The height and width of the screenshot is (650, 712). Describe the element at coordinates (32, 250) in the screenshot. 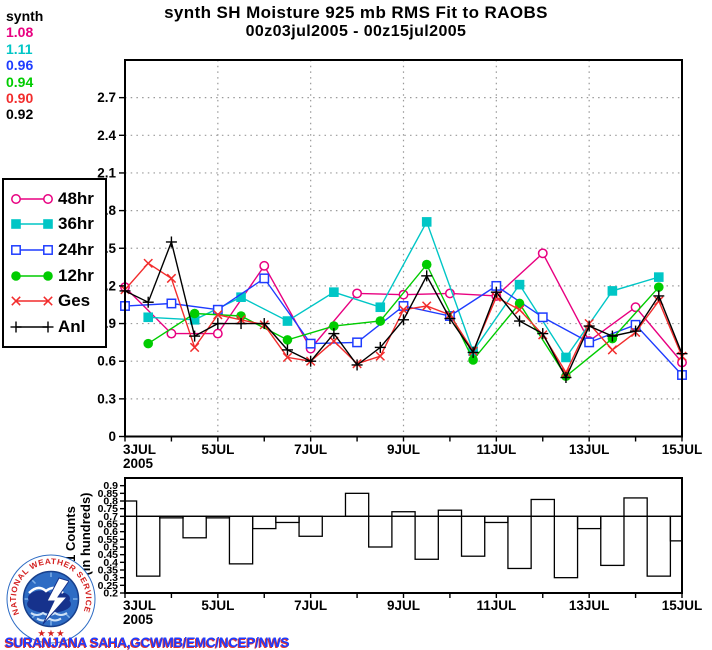

I see `square-open-icon` at that location.